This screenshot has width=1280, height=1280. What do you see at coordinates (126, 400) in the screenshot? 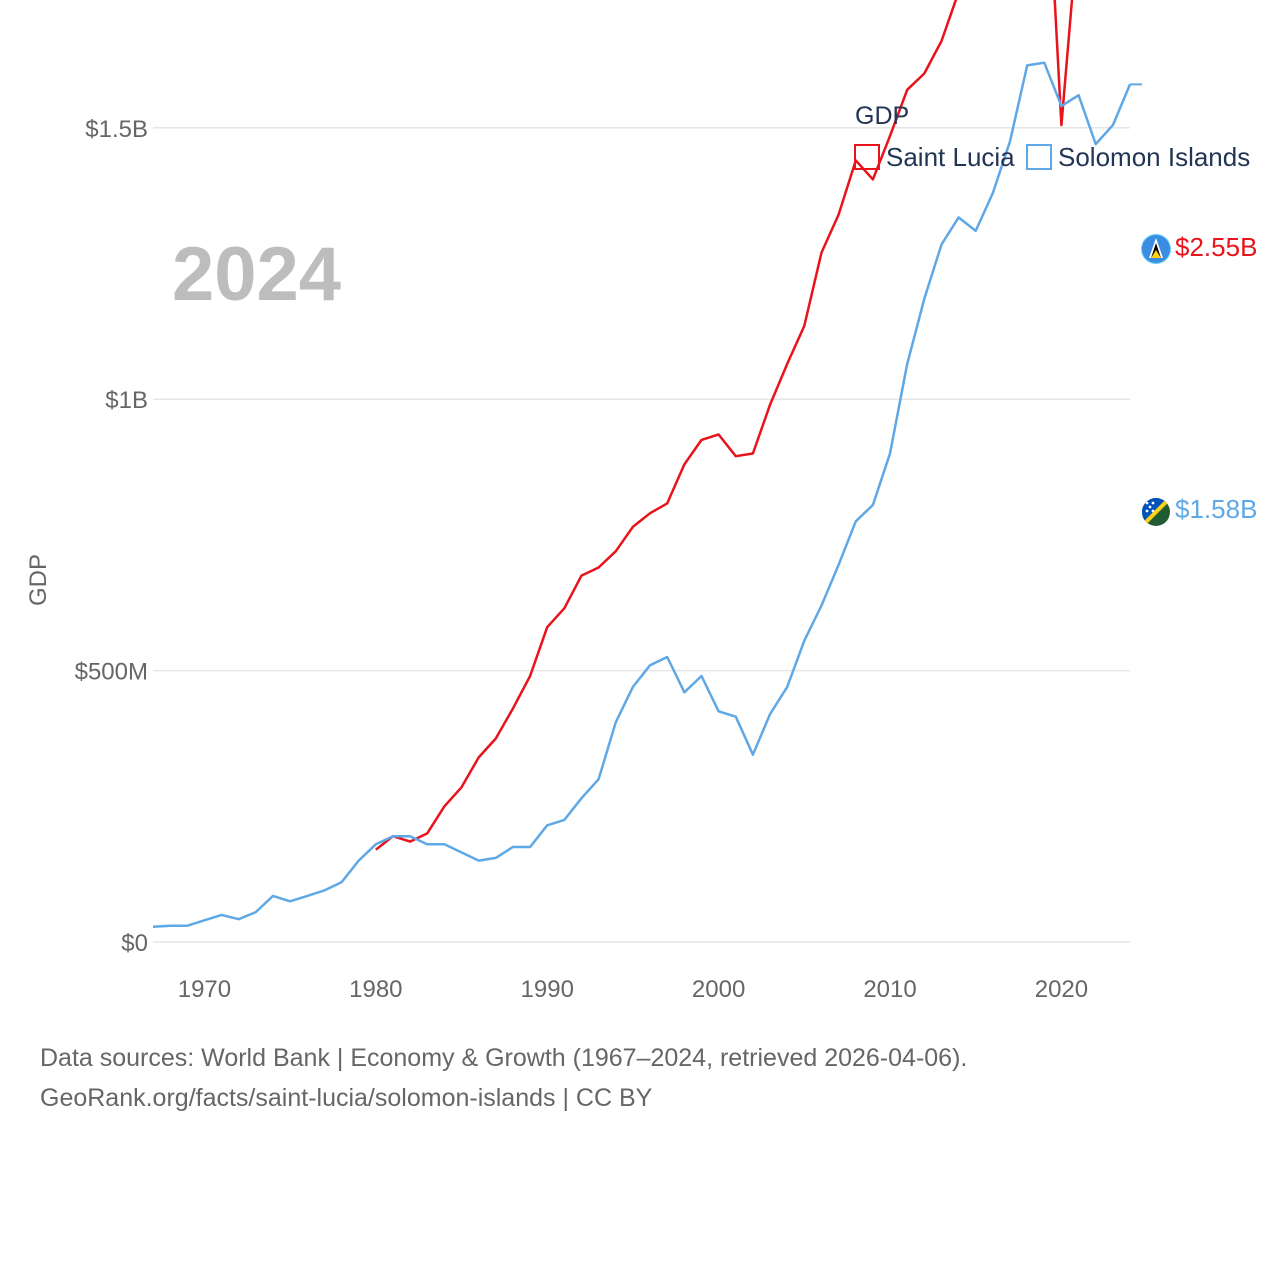
I see `y-tick-label: $1B` at bounding box center [126, 400].